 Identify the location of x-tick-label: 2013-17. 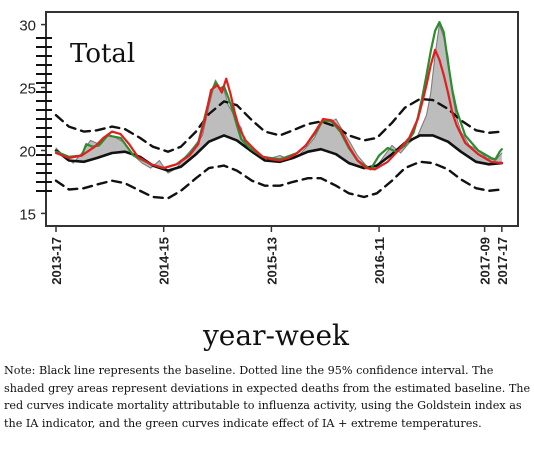
(56, 261).